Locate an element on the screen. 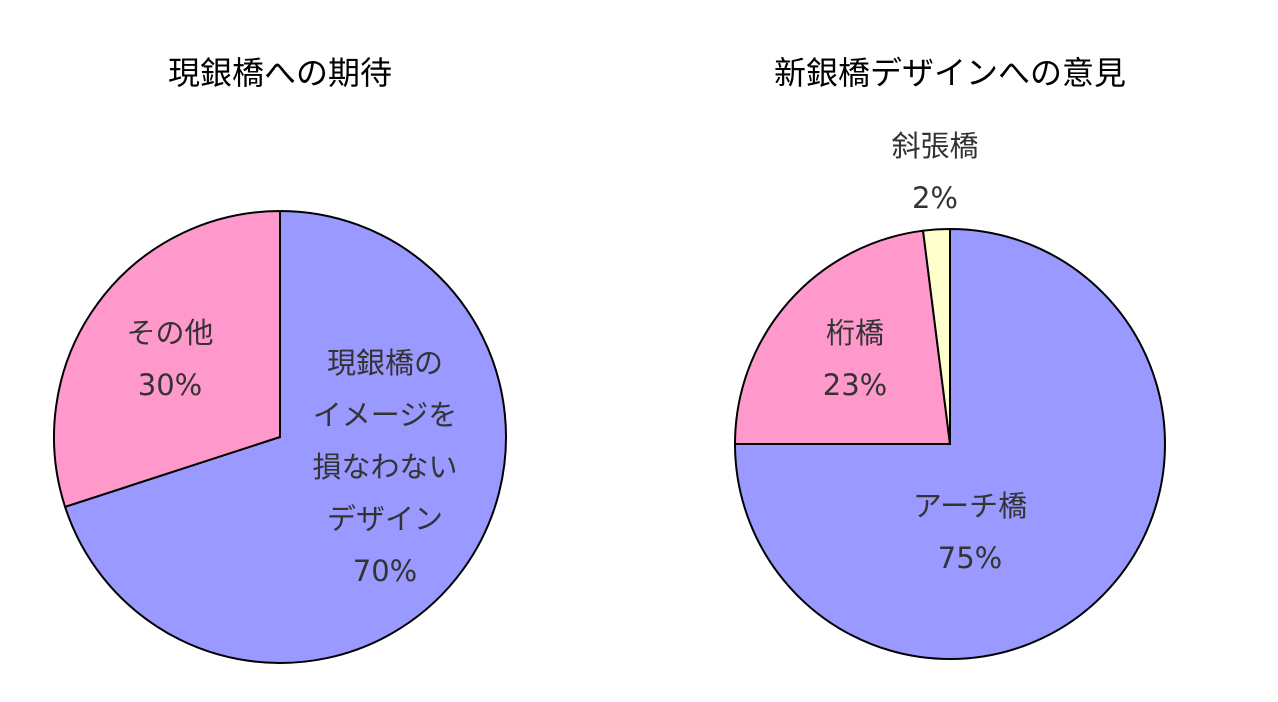 The width and height of the screenshot is (1278, 702). value-label: 70% is located at coordinates (385, 571).